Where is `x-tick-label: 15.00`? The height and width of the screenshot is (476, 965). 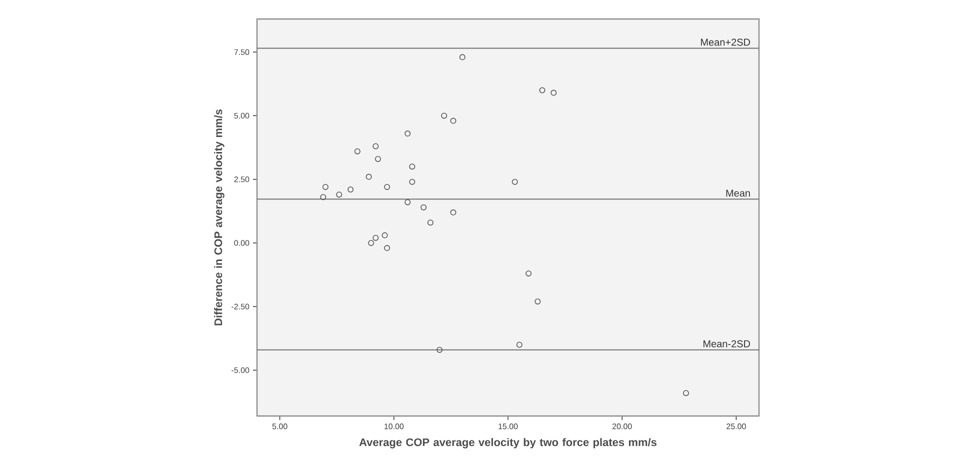 x-tick-label: 15.00 is located at coordinates (508, 427).